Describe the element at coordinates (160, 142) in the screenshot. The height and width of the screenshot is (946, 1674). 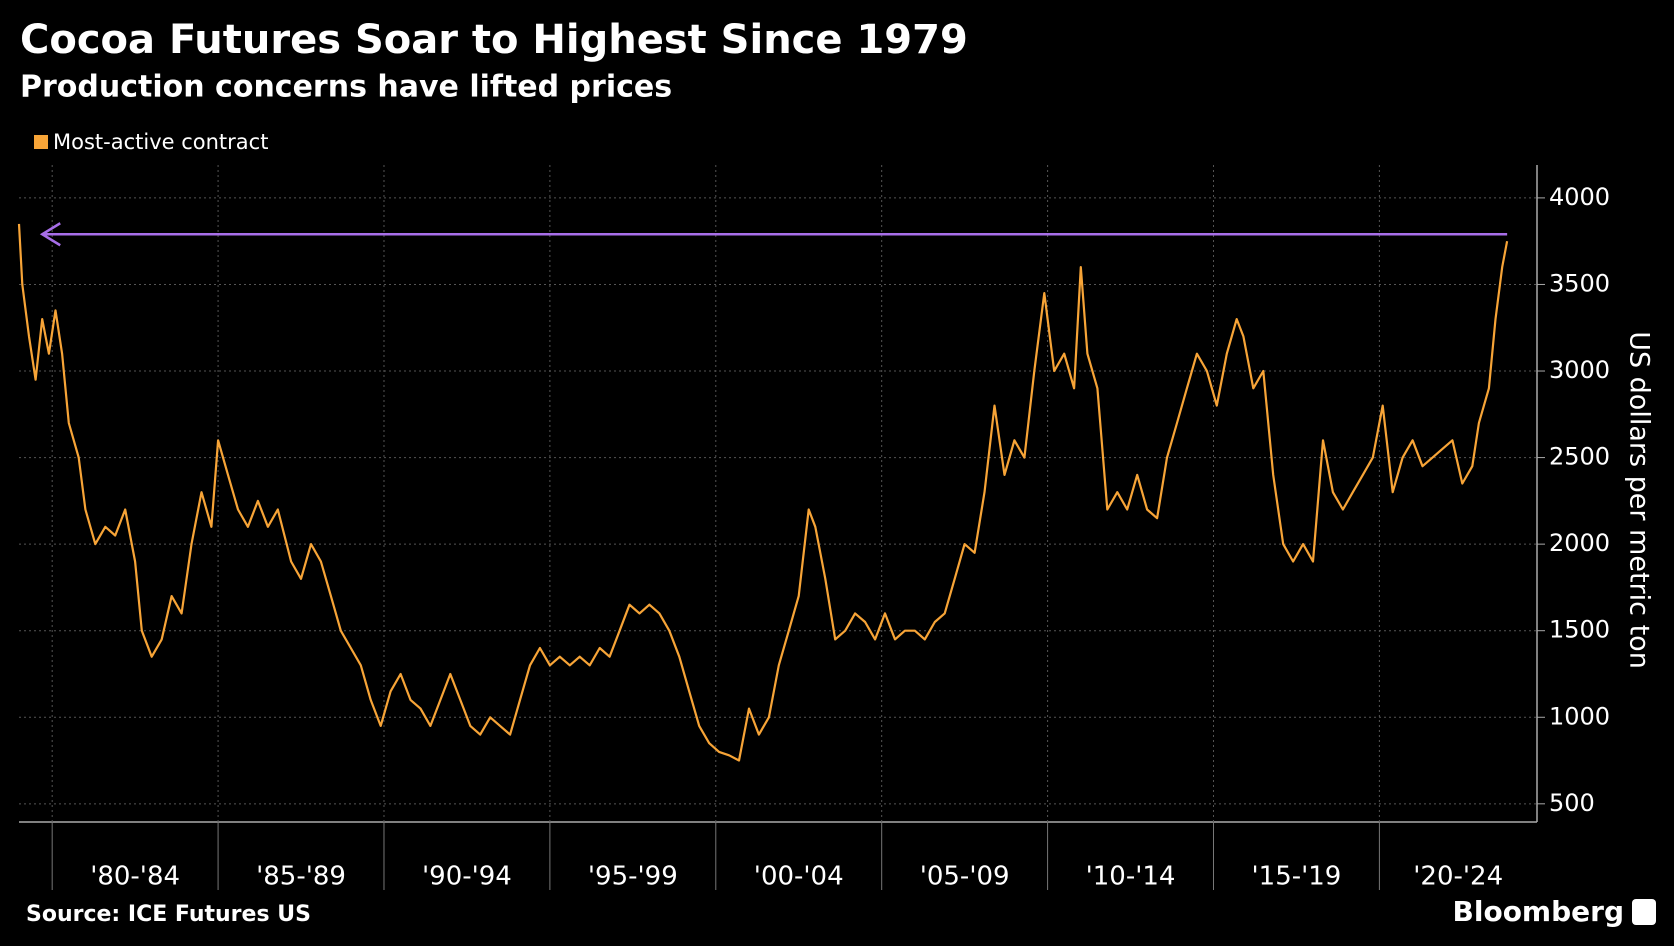
I see `legend-label: Most-active contract` at that location.